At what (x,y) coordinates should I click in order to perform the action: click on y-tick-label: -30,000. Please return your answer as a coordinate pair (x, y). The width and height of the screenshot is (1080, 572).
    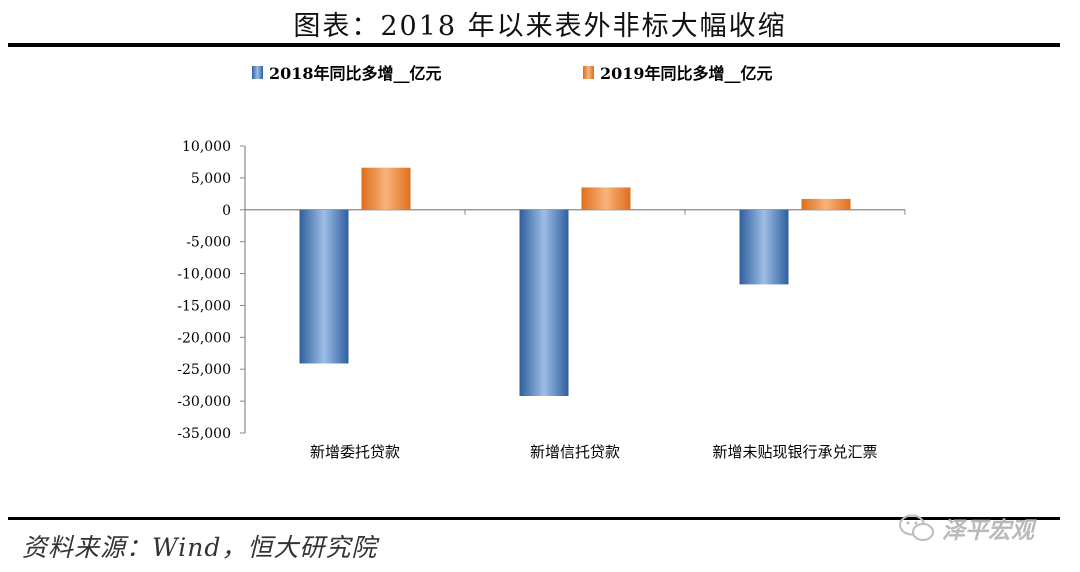
    Looking at the image, I should click on (204, 402).